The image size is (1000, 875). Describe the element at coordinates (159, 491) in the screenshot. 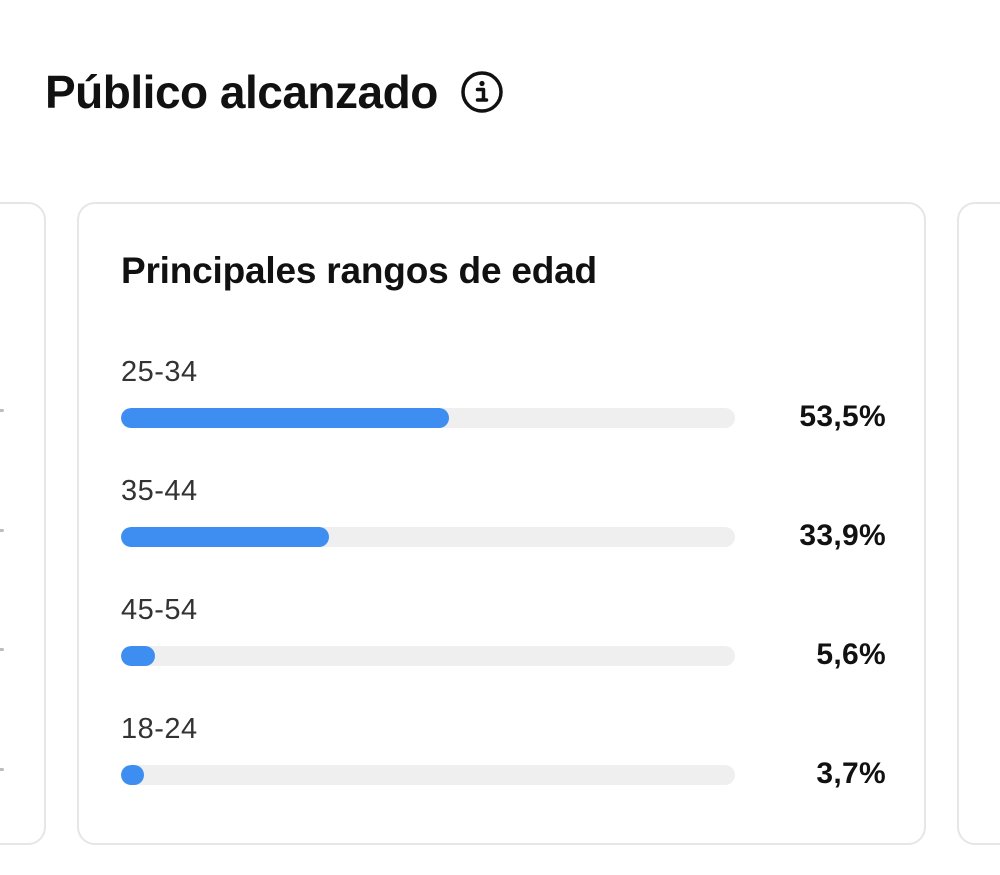

I see `age-label: 35-44` at that location.